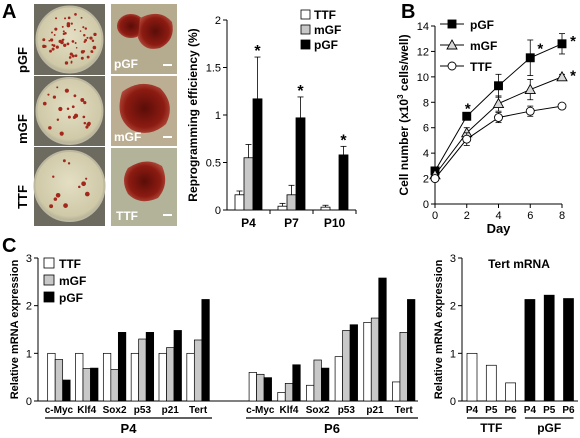  Describe the element at coordinates (375, 410) in the screenshot. I see `x-tick-label: p21` at that location.